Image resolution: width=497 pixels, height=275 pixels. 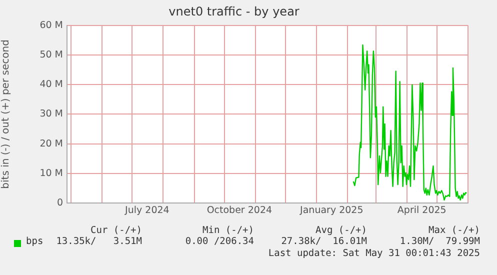 I want to click on y-tick-label: 40 M, so click(x=51, y=84).